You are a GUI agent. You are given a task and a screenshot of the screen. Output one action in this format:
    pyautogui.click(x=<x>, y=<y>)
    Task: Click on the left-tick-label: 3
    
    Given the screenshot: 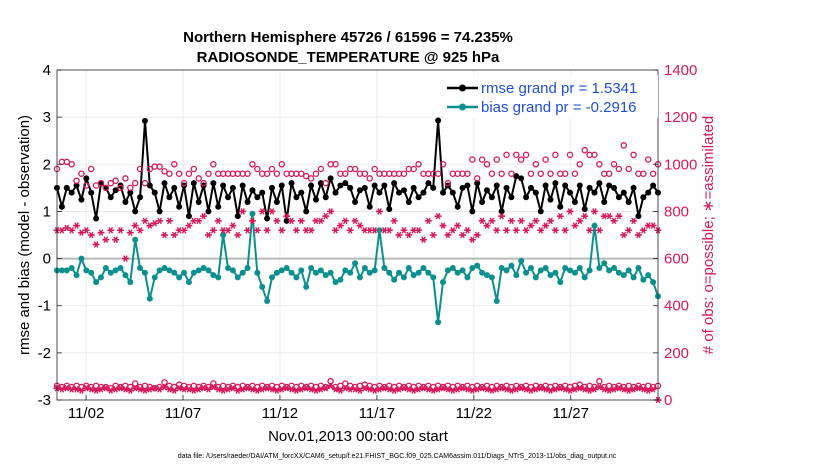 What is the action you would take?
    pyautogui.click(x=47, y=117)
    